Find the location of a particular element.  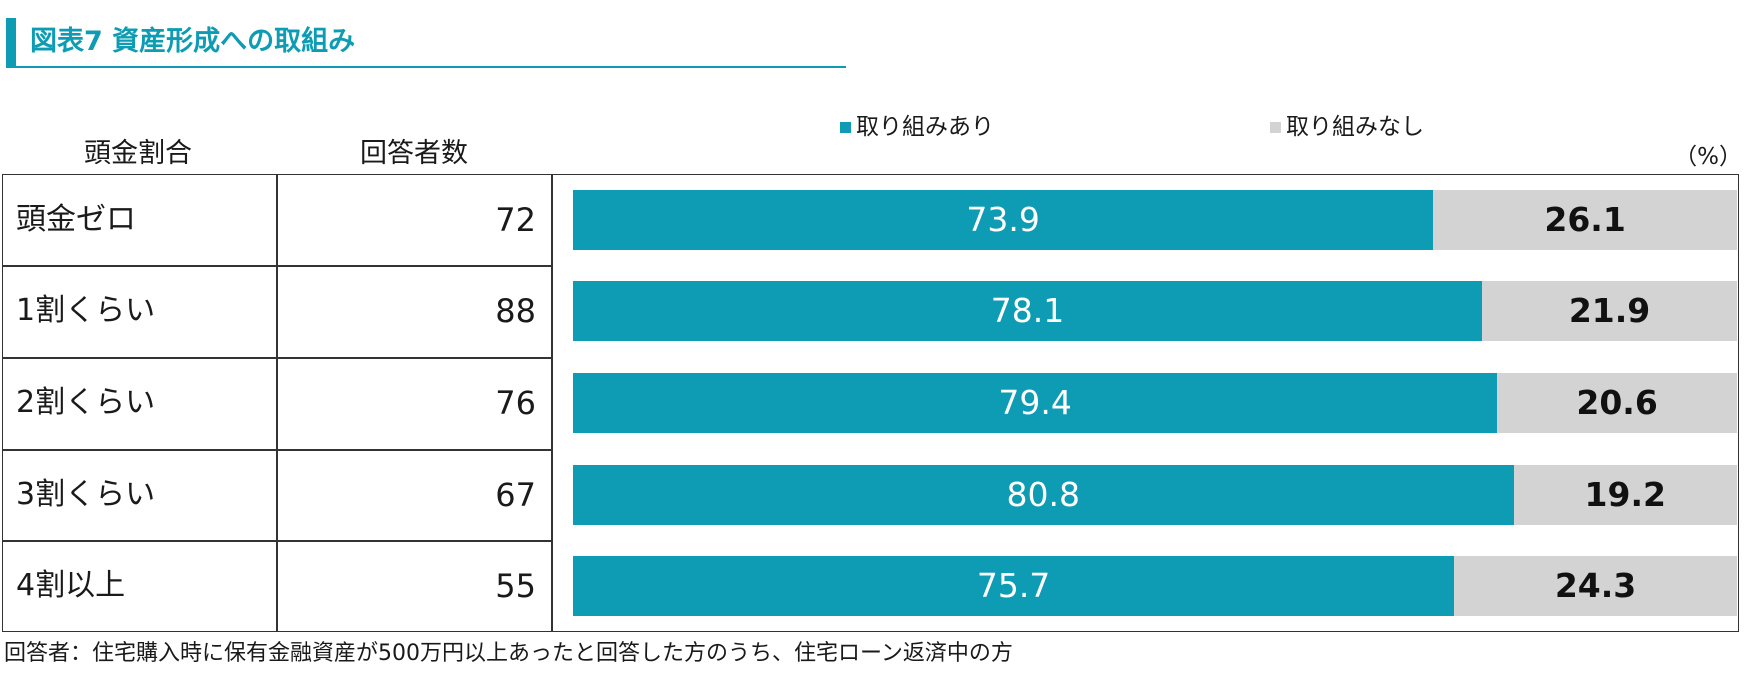

value-label-yes: 73.9 is located at coordinates (1003, 219).